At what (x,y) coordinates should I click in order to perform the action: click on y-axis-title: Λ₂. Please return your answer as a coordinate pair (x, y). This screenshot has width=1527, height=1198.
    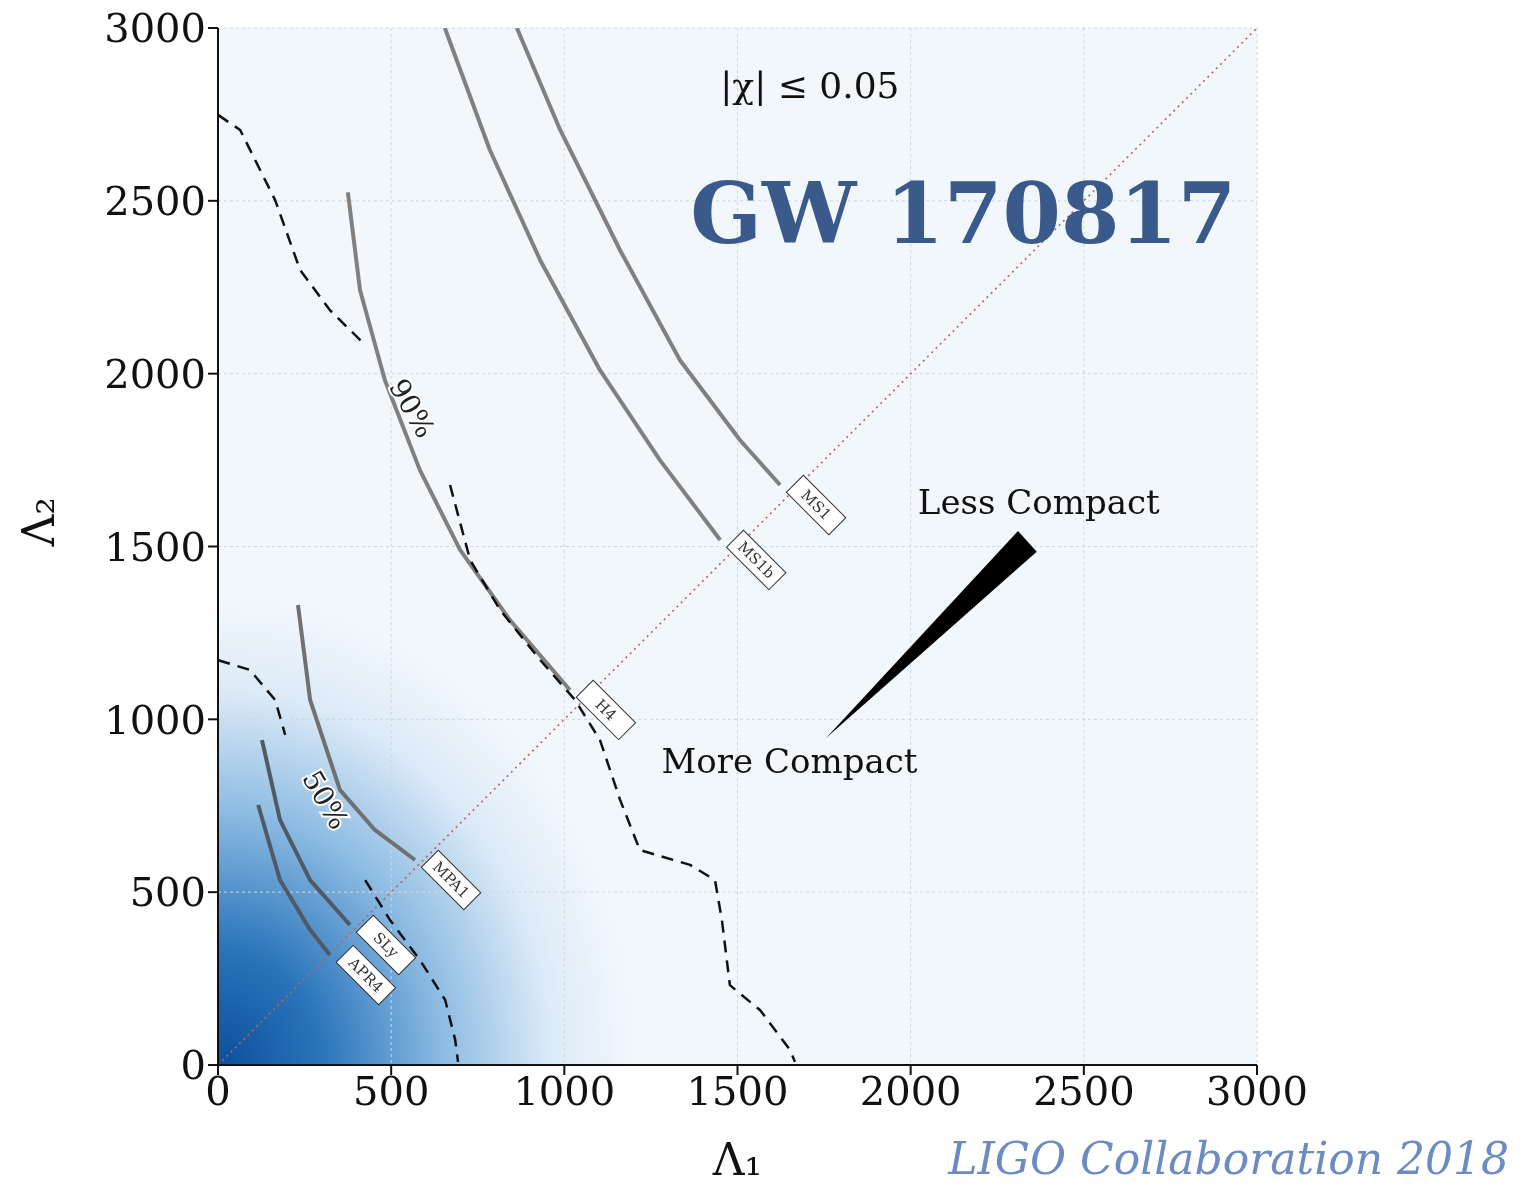
    Looking at the image, I should click on (38, 522).